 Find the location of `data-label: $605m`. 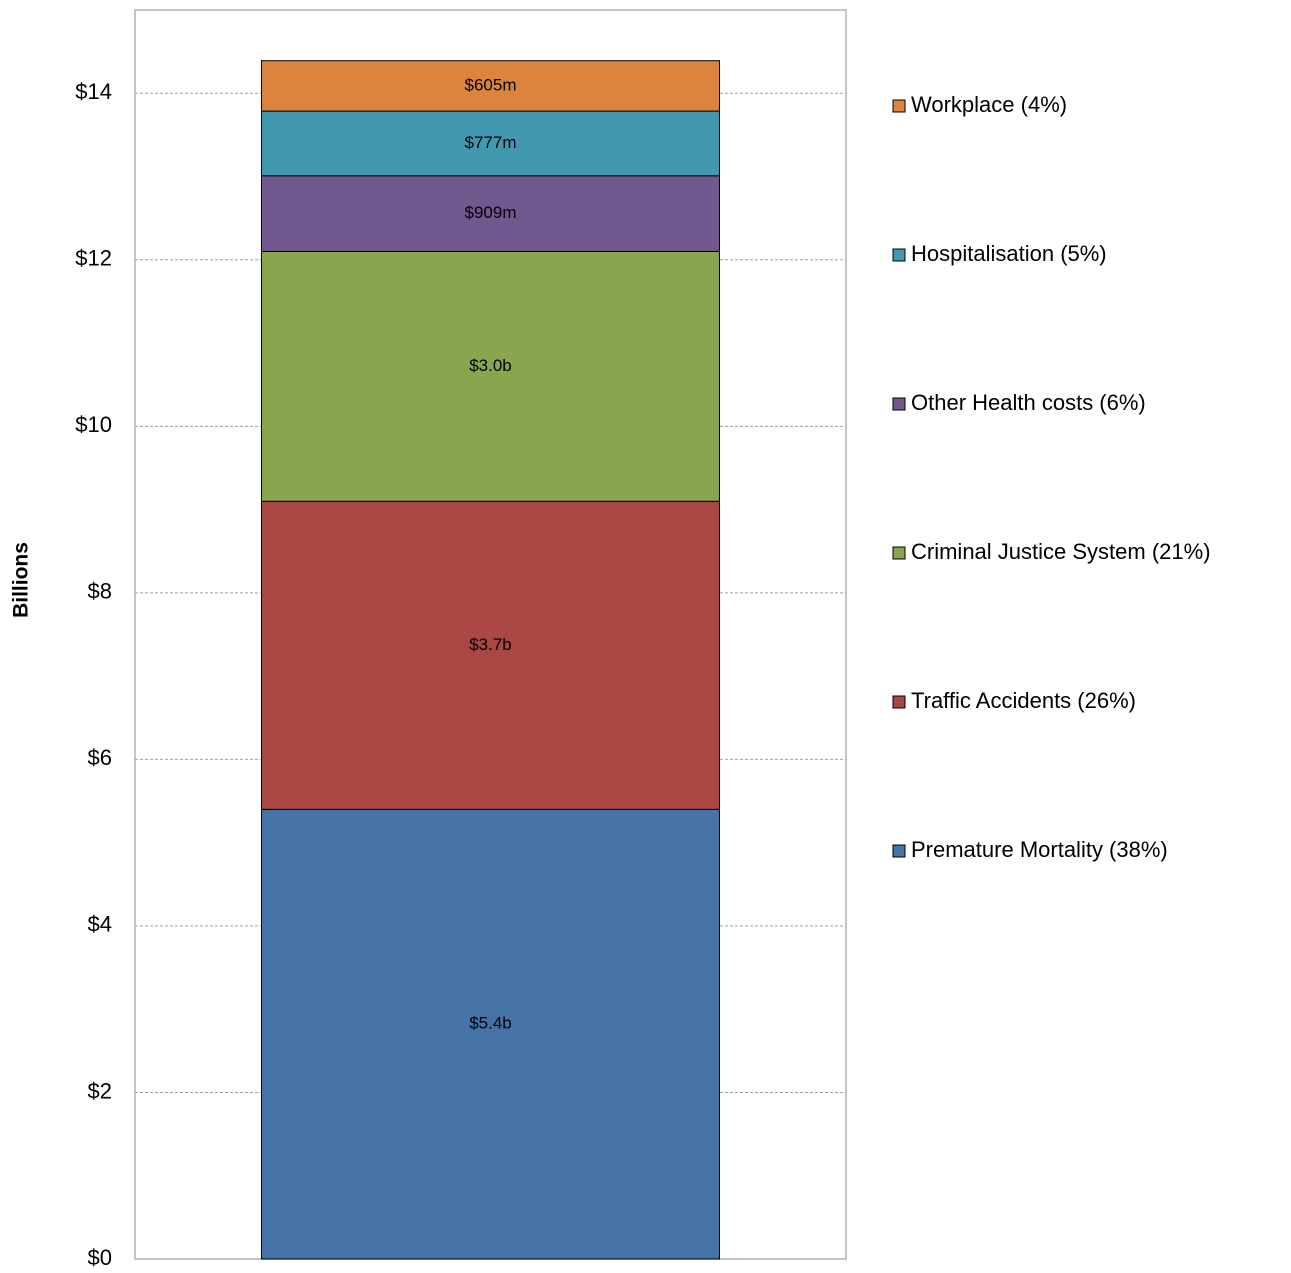

data-label: $605m is located at coordinates (491, 84).